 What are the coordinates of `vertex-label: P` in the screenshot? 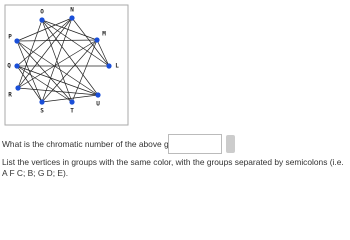 It's located at (10, 37).